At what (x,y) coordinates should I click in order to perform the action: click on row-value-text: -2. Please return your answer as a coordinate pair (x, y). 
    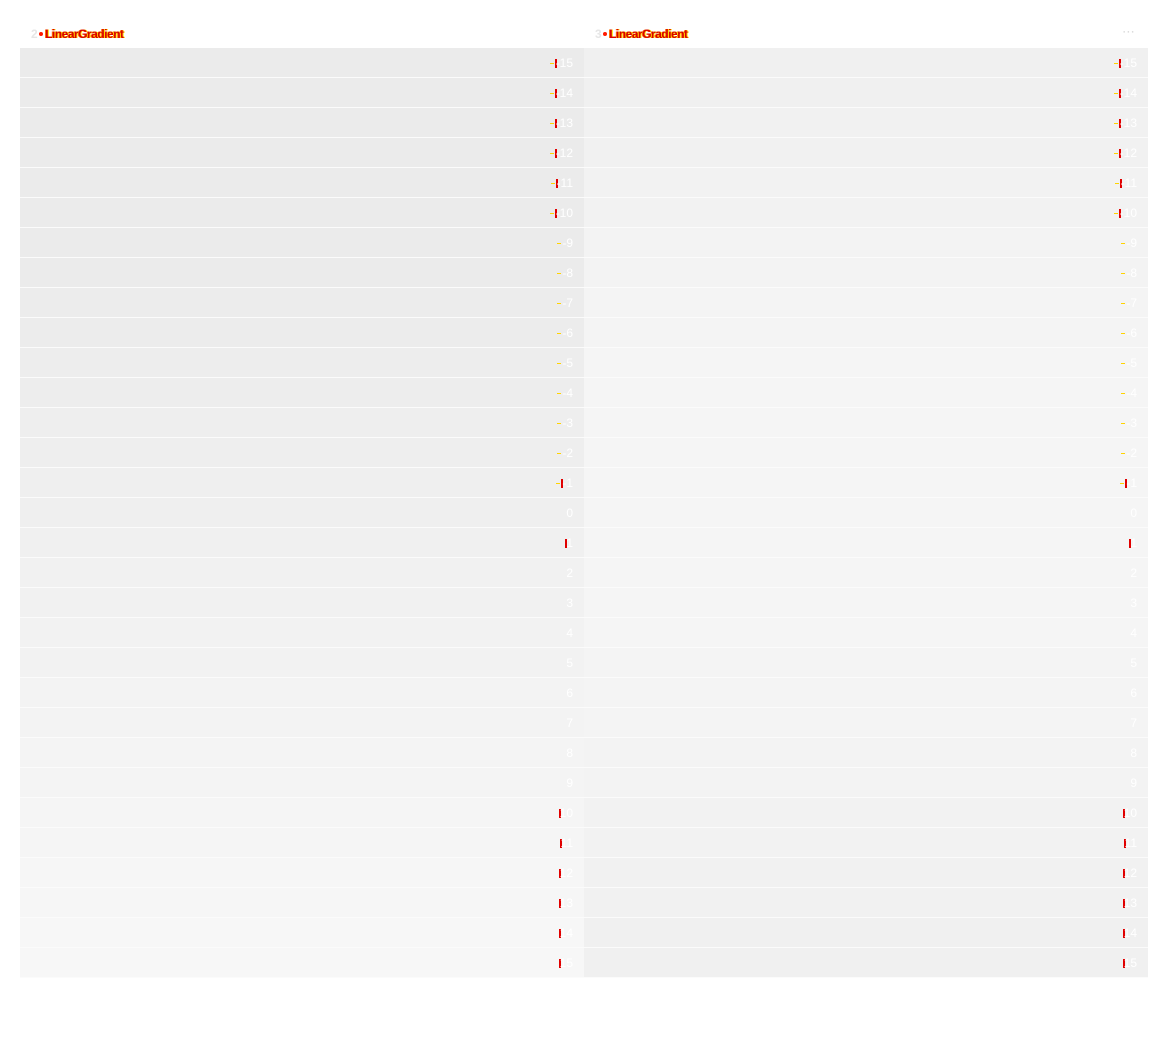
    Looking at the image, I should click on (567, 453).